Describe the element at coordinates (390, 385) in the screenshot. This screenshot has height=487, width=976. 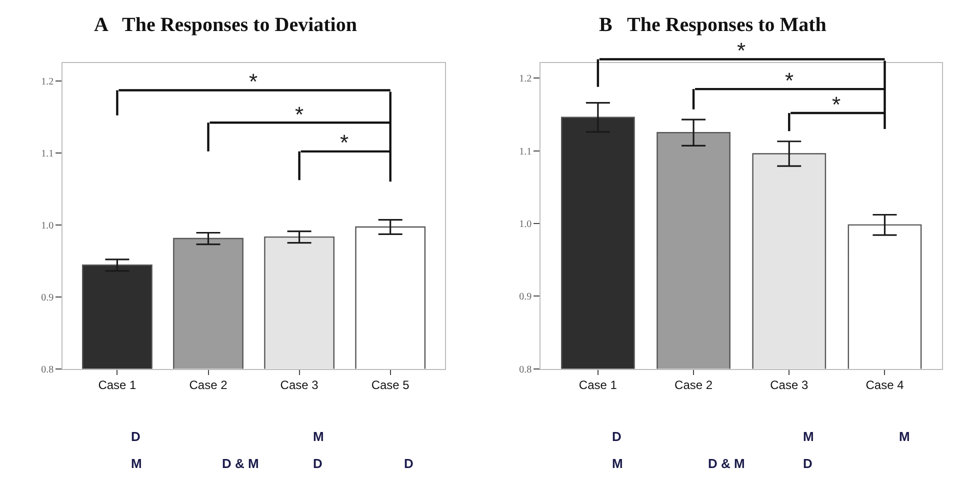
I see `x-tick-label: Case 5` at that location.